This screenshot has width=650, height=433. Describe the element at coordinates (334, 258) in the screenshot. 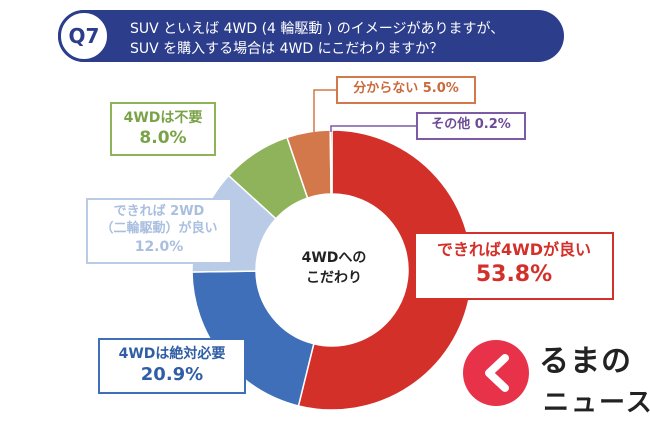

I see `center-label-line-1: 4WDへの` at that location.